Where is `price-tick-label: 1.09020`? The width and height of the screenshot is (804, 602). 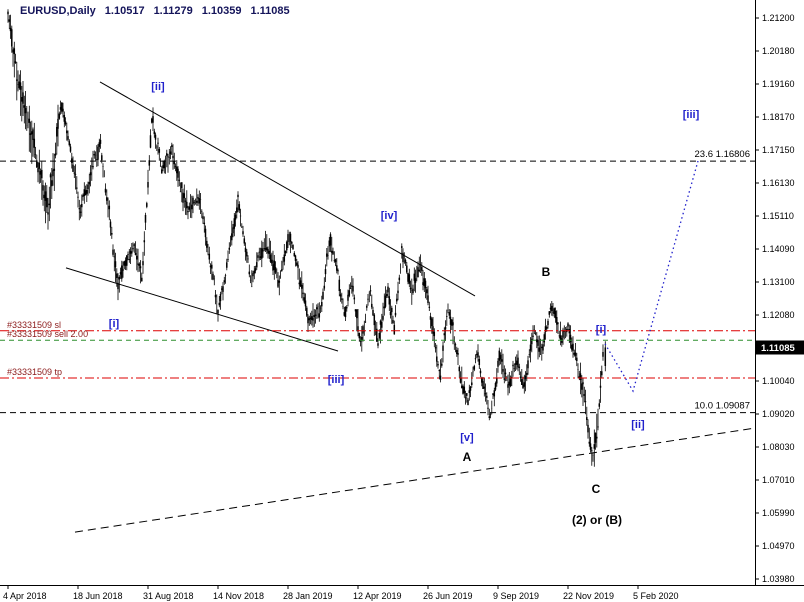 price-tick-label: 1.09020 is located at coordinates (778, 414).